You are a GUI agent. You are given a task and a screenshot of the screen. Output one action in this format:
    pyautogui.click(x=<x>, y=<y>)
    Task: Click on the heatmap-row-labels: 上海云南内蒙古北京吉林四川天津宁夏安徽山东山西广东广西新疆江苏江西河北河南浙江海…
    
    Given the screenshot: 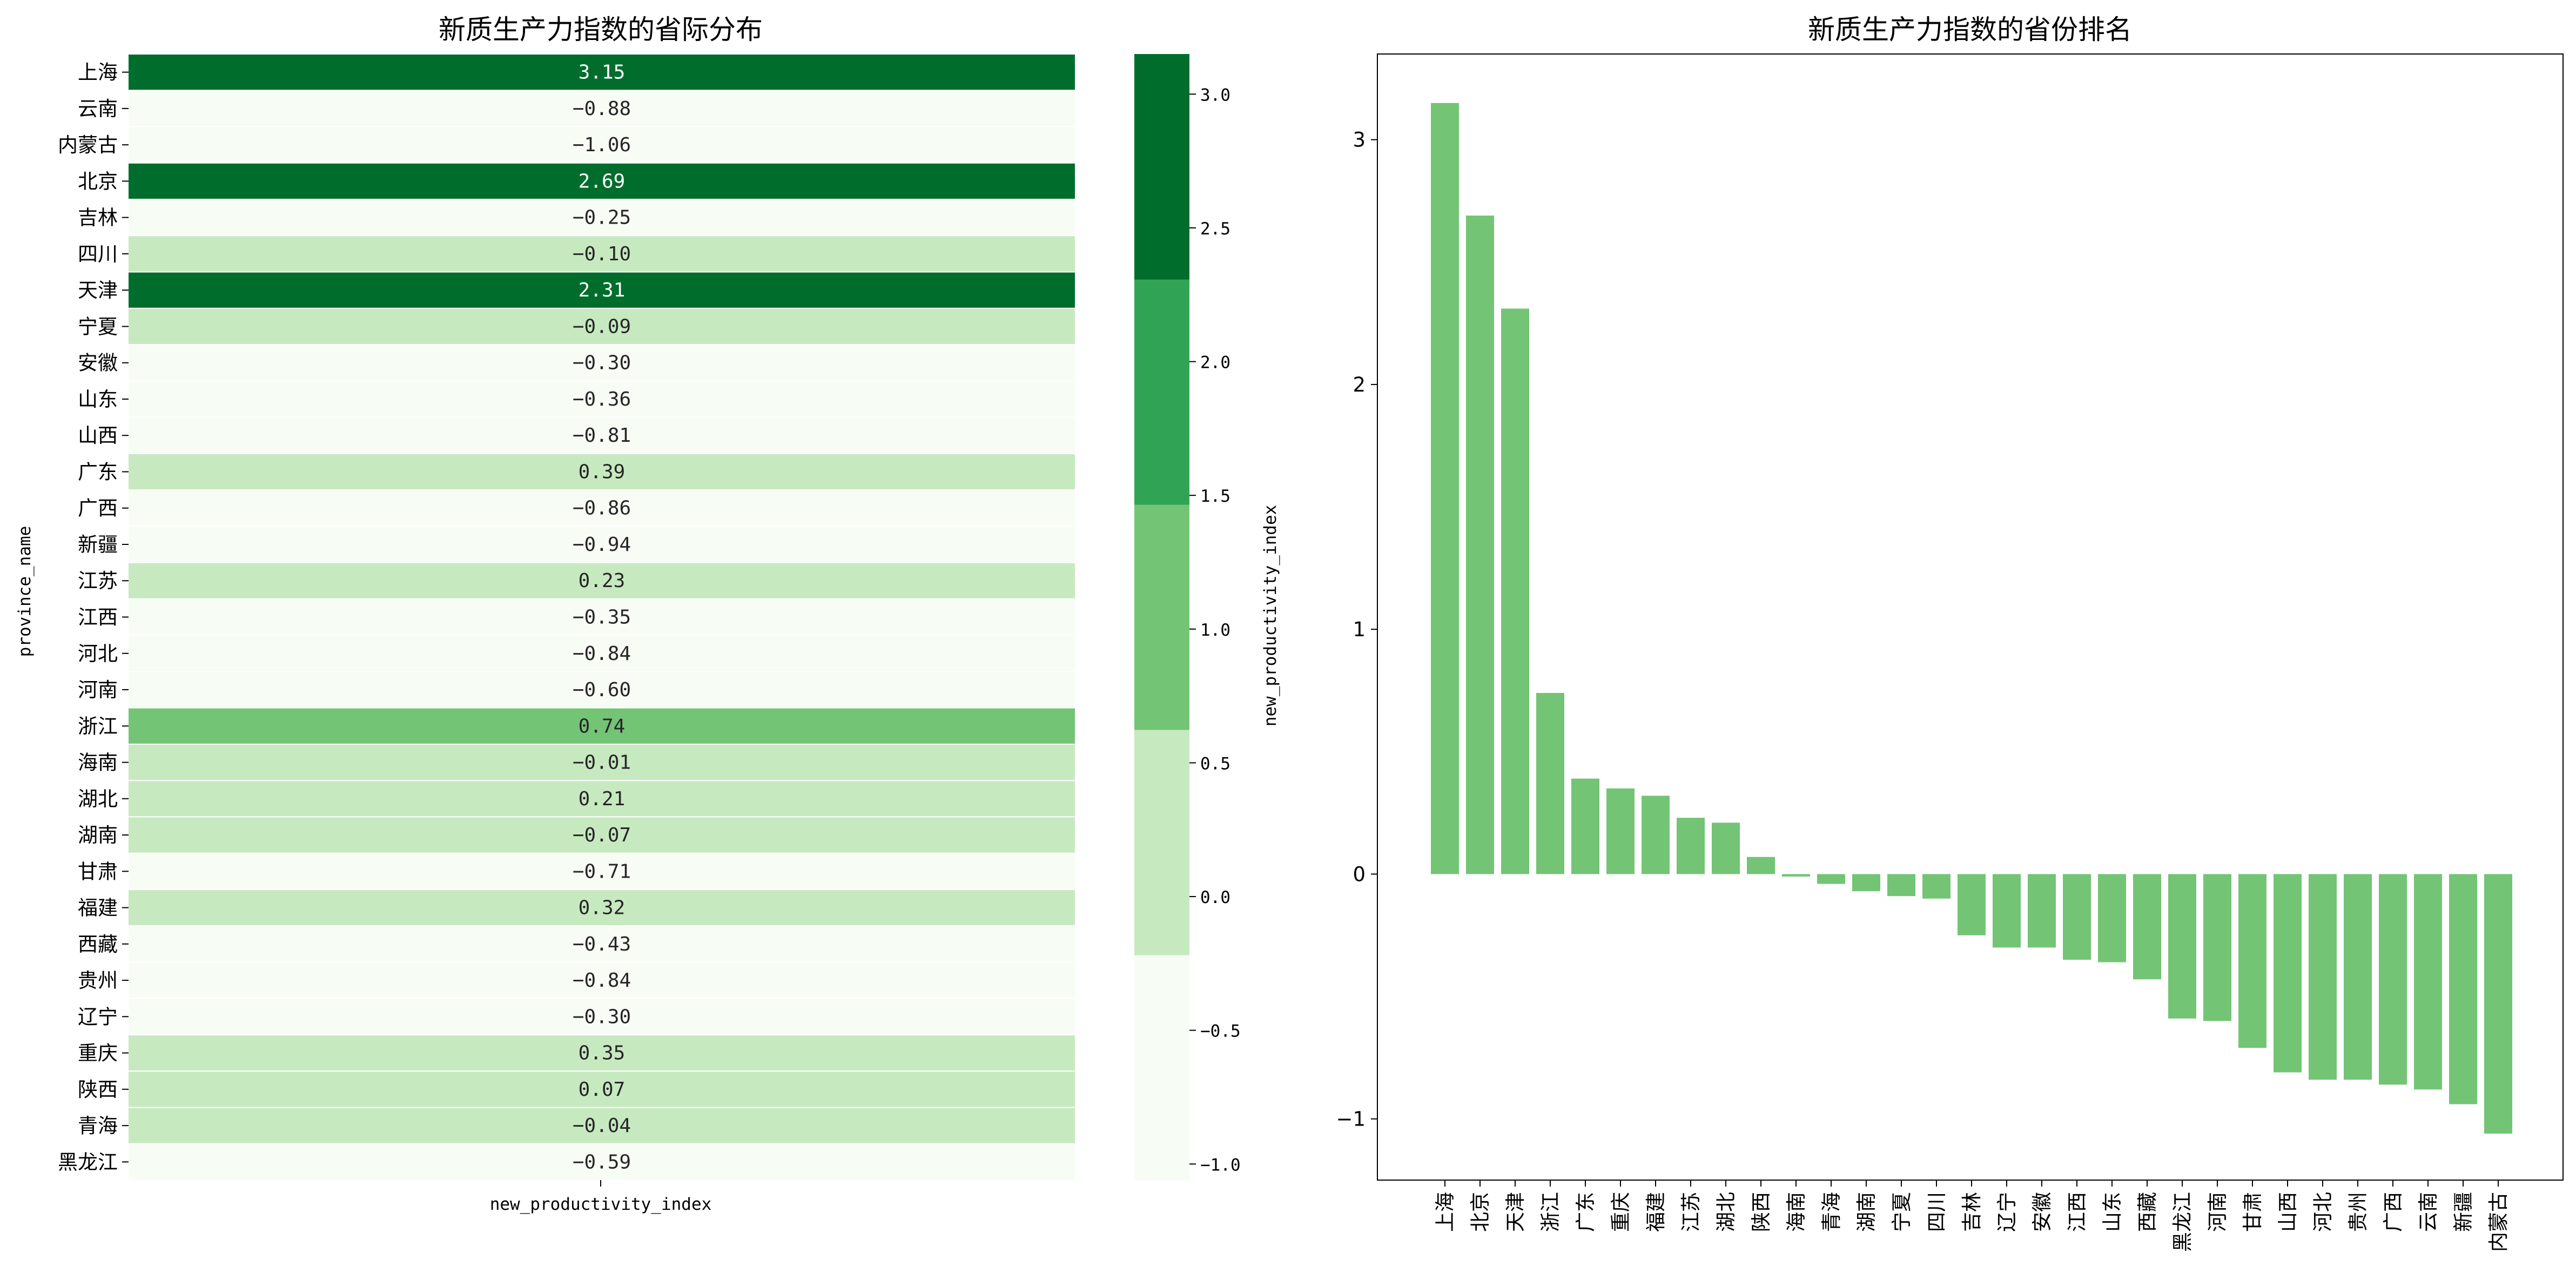 What is the action you would take?
    pyautogui.click(x=93, y=617)
    